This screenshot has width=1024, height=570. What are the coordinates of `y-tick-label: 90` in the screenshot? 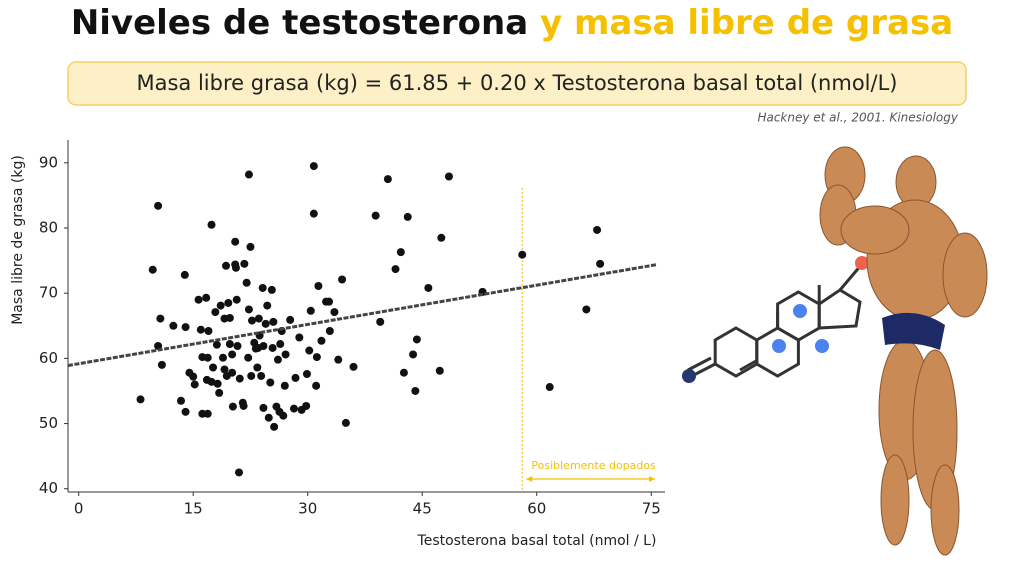 It's located at (48, 162).